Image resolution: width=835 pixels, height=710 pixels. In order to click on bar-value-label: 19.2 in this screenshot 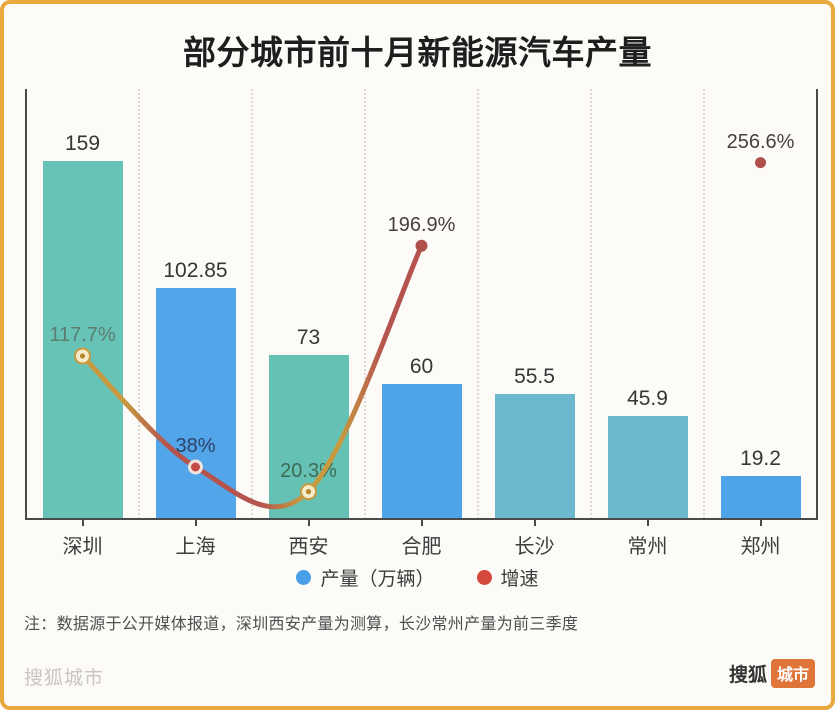, I will do `click(760, 458)`.